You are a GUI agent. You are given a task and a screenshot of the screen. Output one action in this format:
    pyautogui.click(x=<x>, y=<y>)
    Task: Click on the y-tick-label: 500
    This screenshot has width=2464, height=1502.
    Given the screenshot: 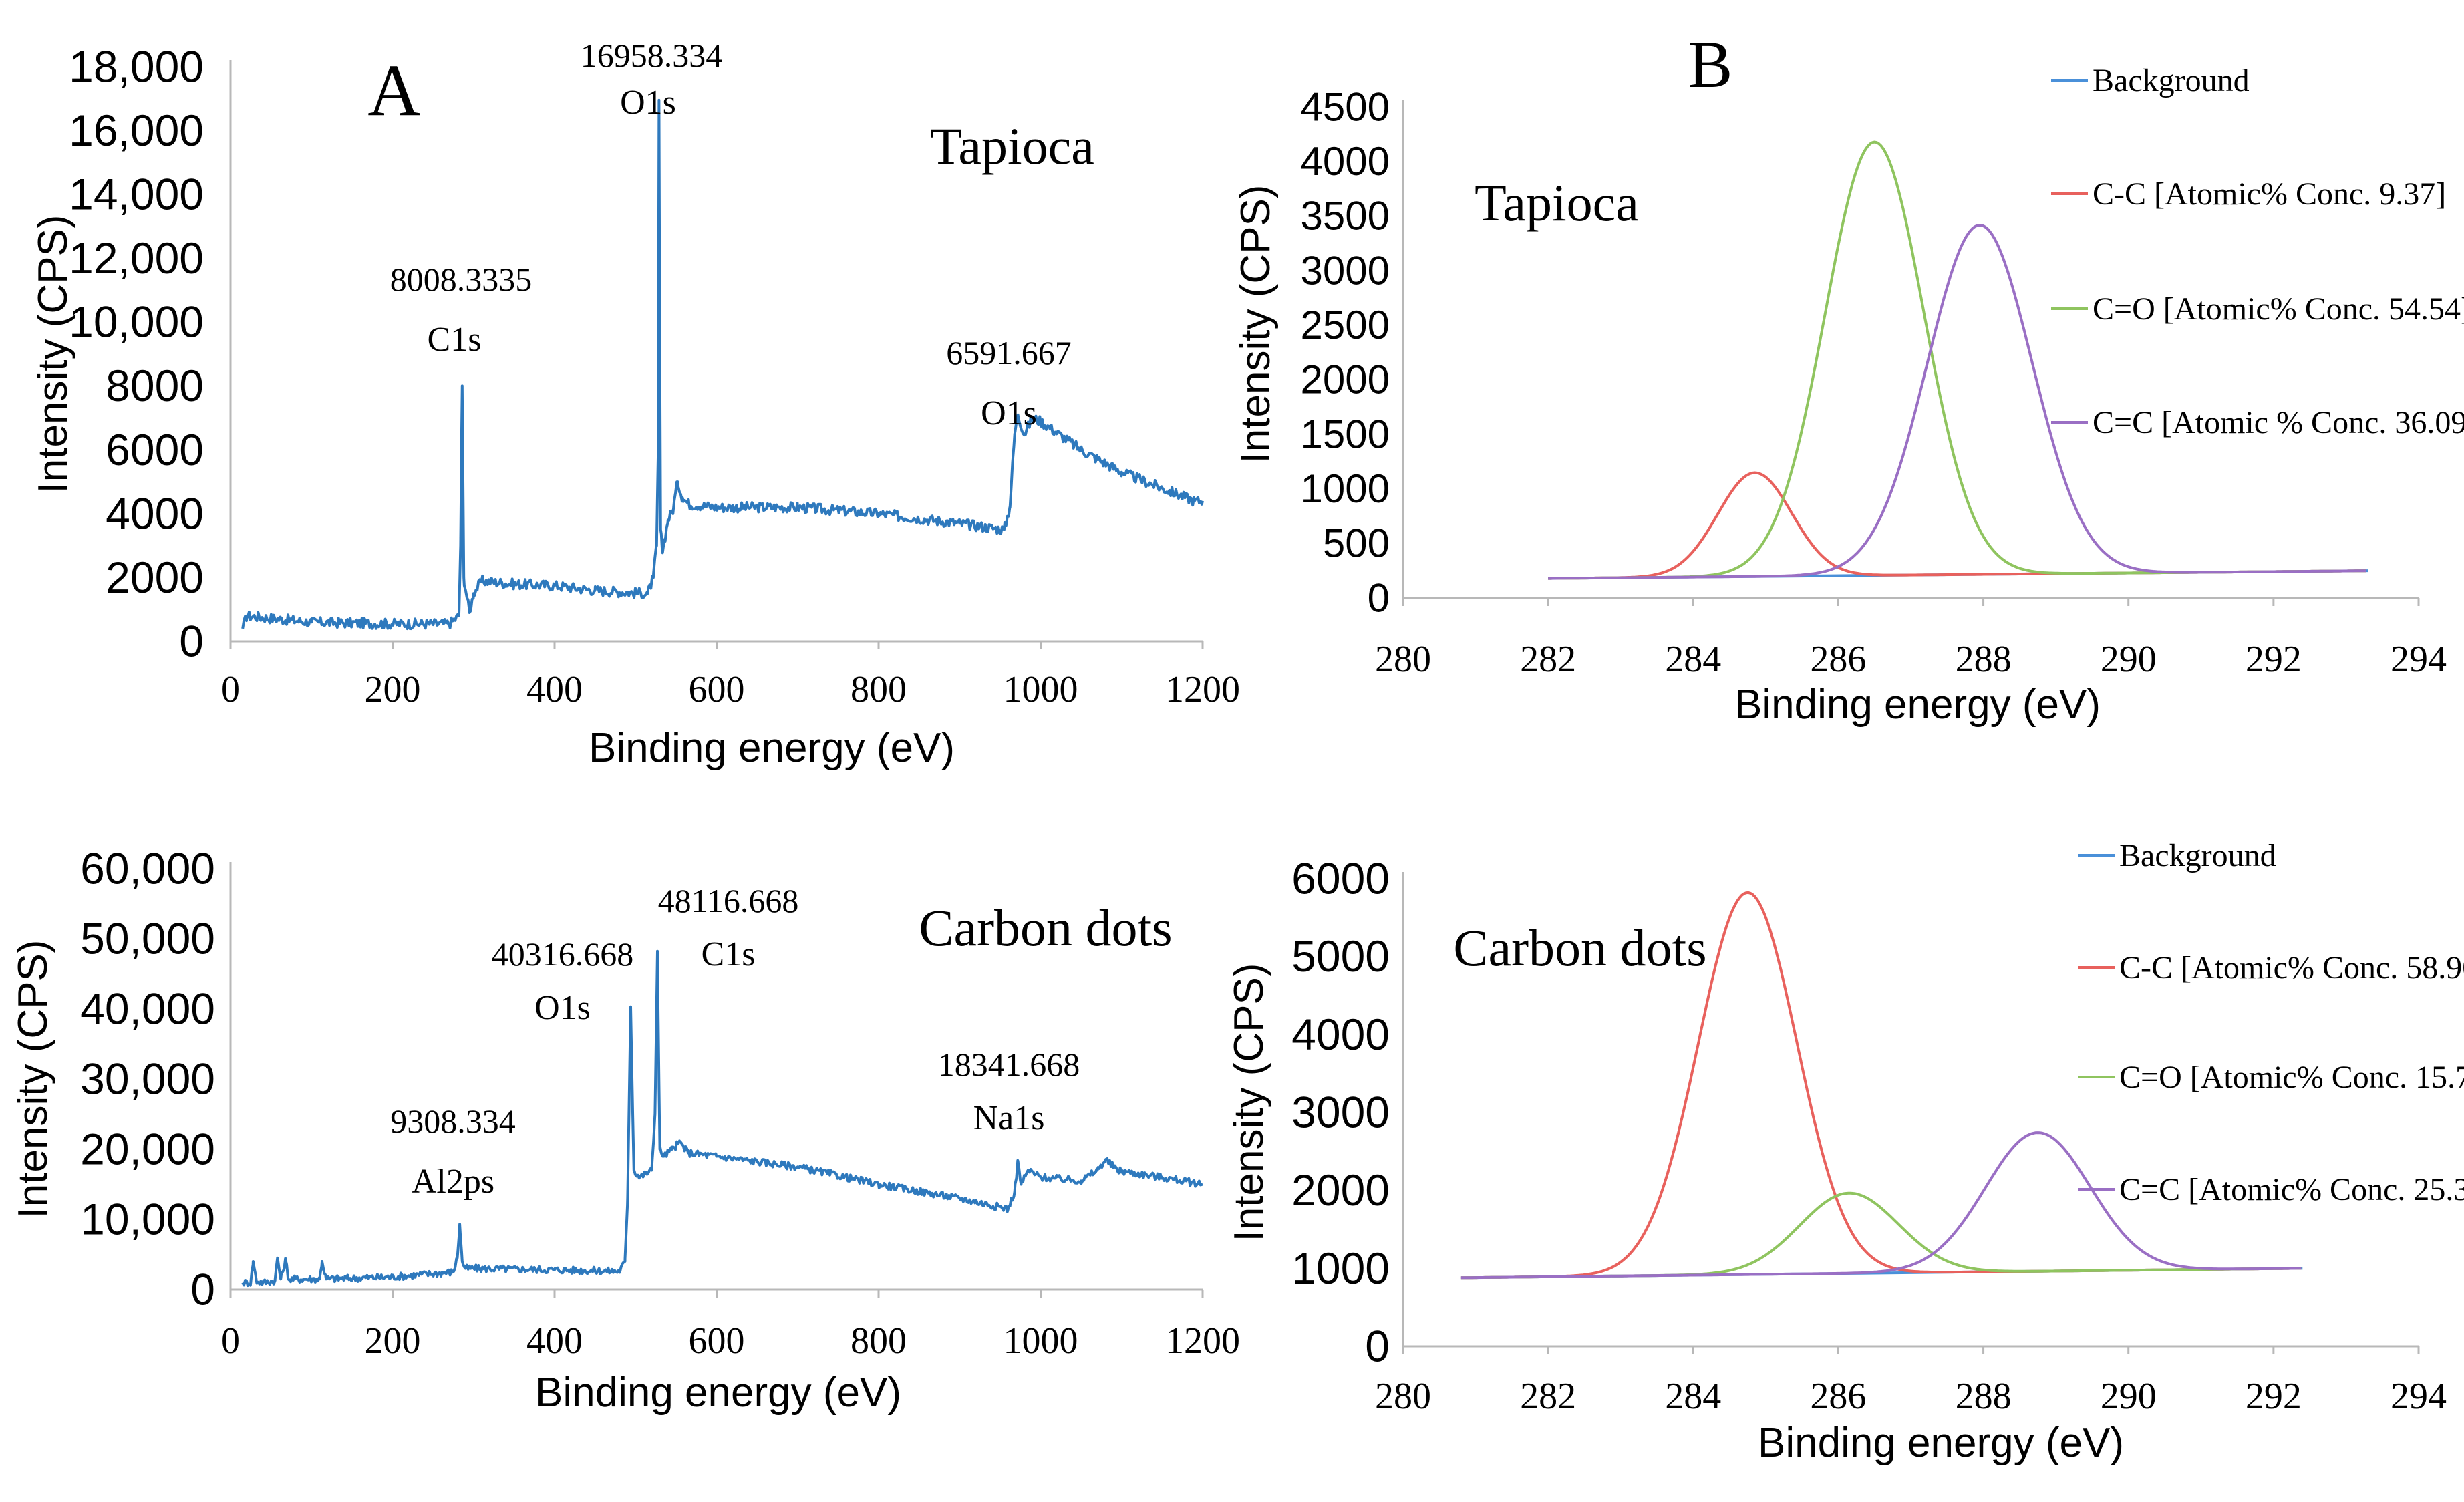 What is the action you would take?
    pyautogui.click(x=1356, y=543)
    